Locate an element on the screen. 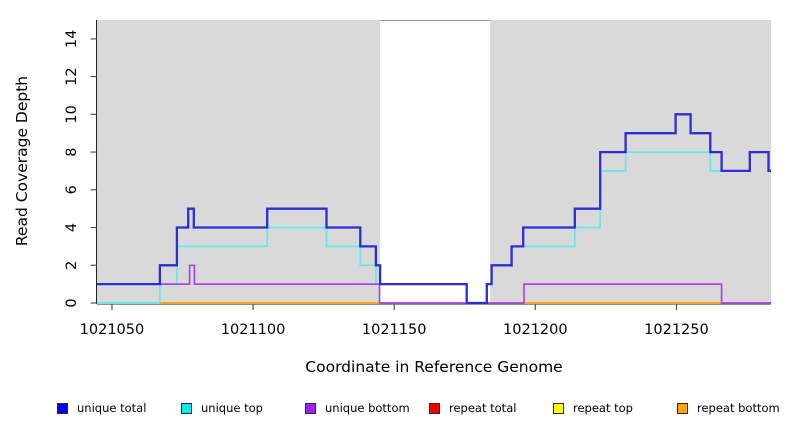 The height and width of the screenshot is (432, 792). y-tick-label: 14 is located at coordinates (72, 39).